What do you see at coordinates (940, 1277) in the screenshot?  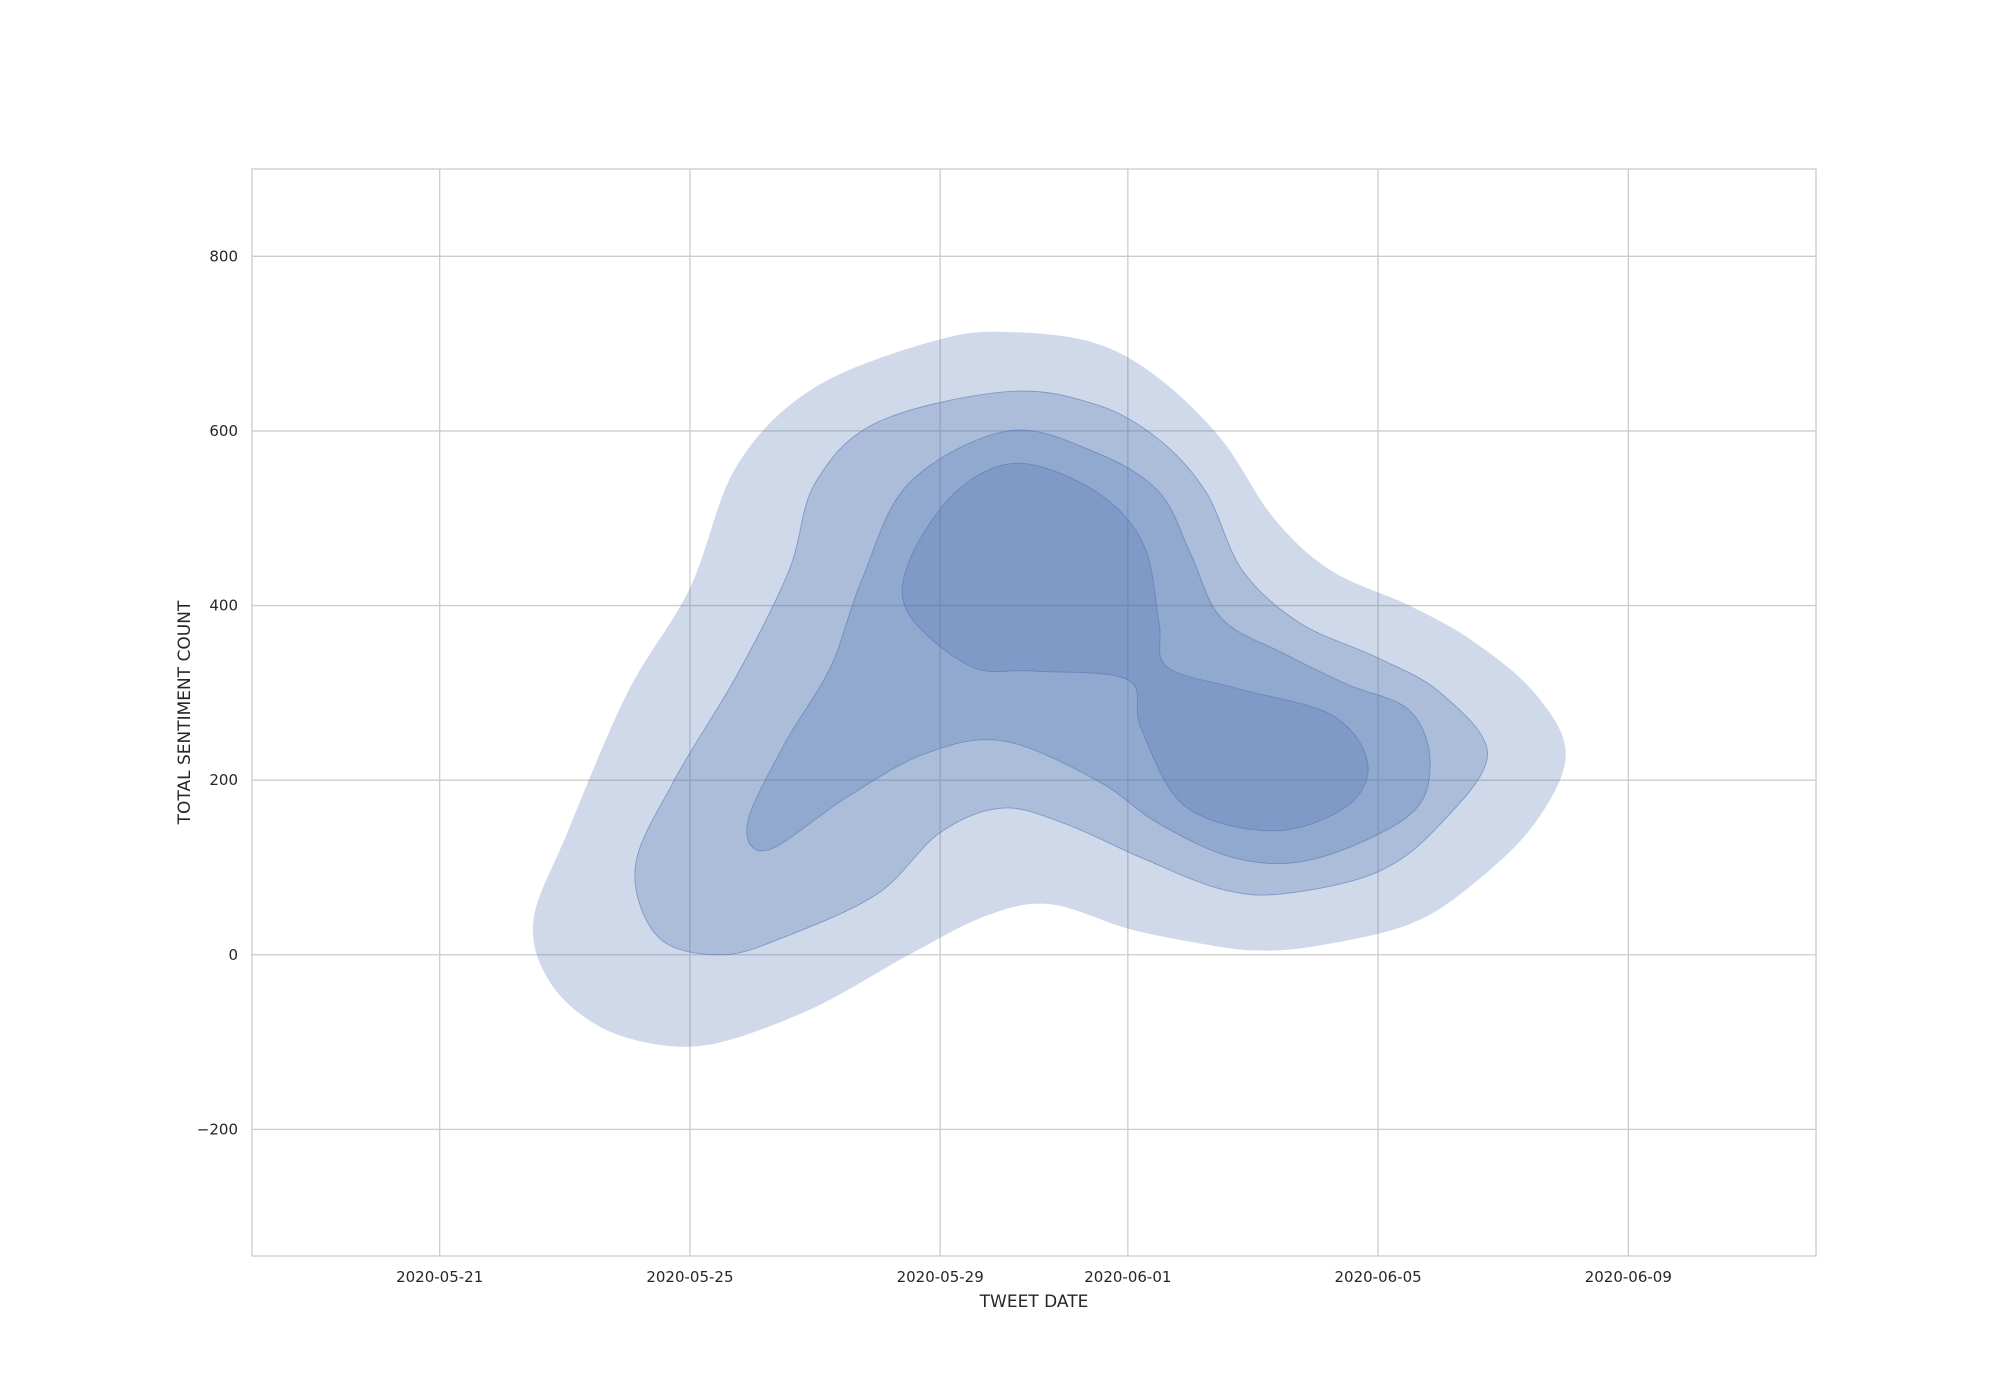 I see `x-tick-label: 2020-05-29` at bounding box center [940, 1277].